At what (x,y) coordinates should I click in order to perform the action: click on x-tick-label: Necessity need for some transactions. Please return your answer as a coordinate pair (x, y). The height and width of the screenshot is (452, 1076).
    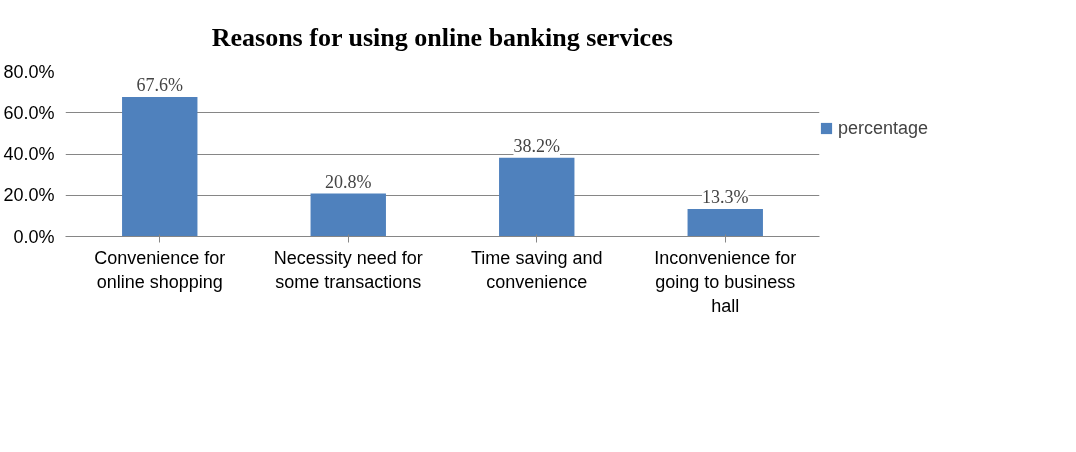
    Looking at the image, I should click on (348, 269).